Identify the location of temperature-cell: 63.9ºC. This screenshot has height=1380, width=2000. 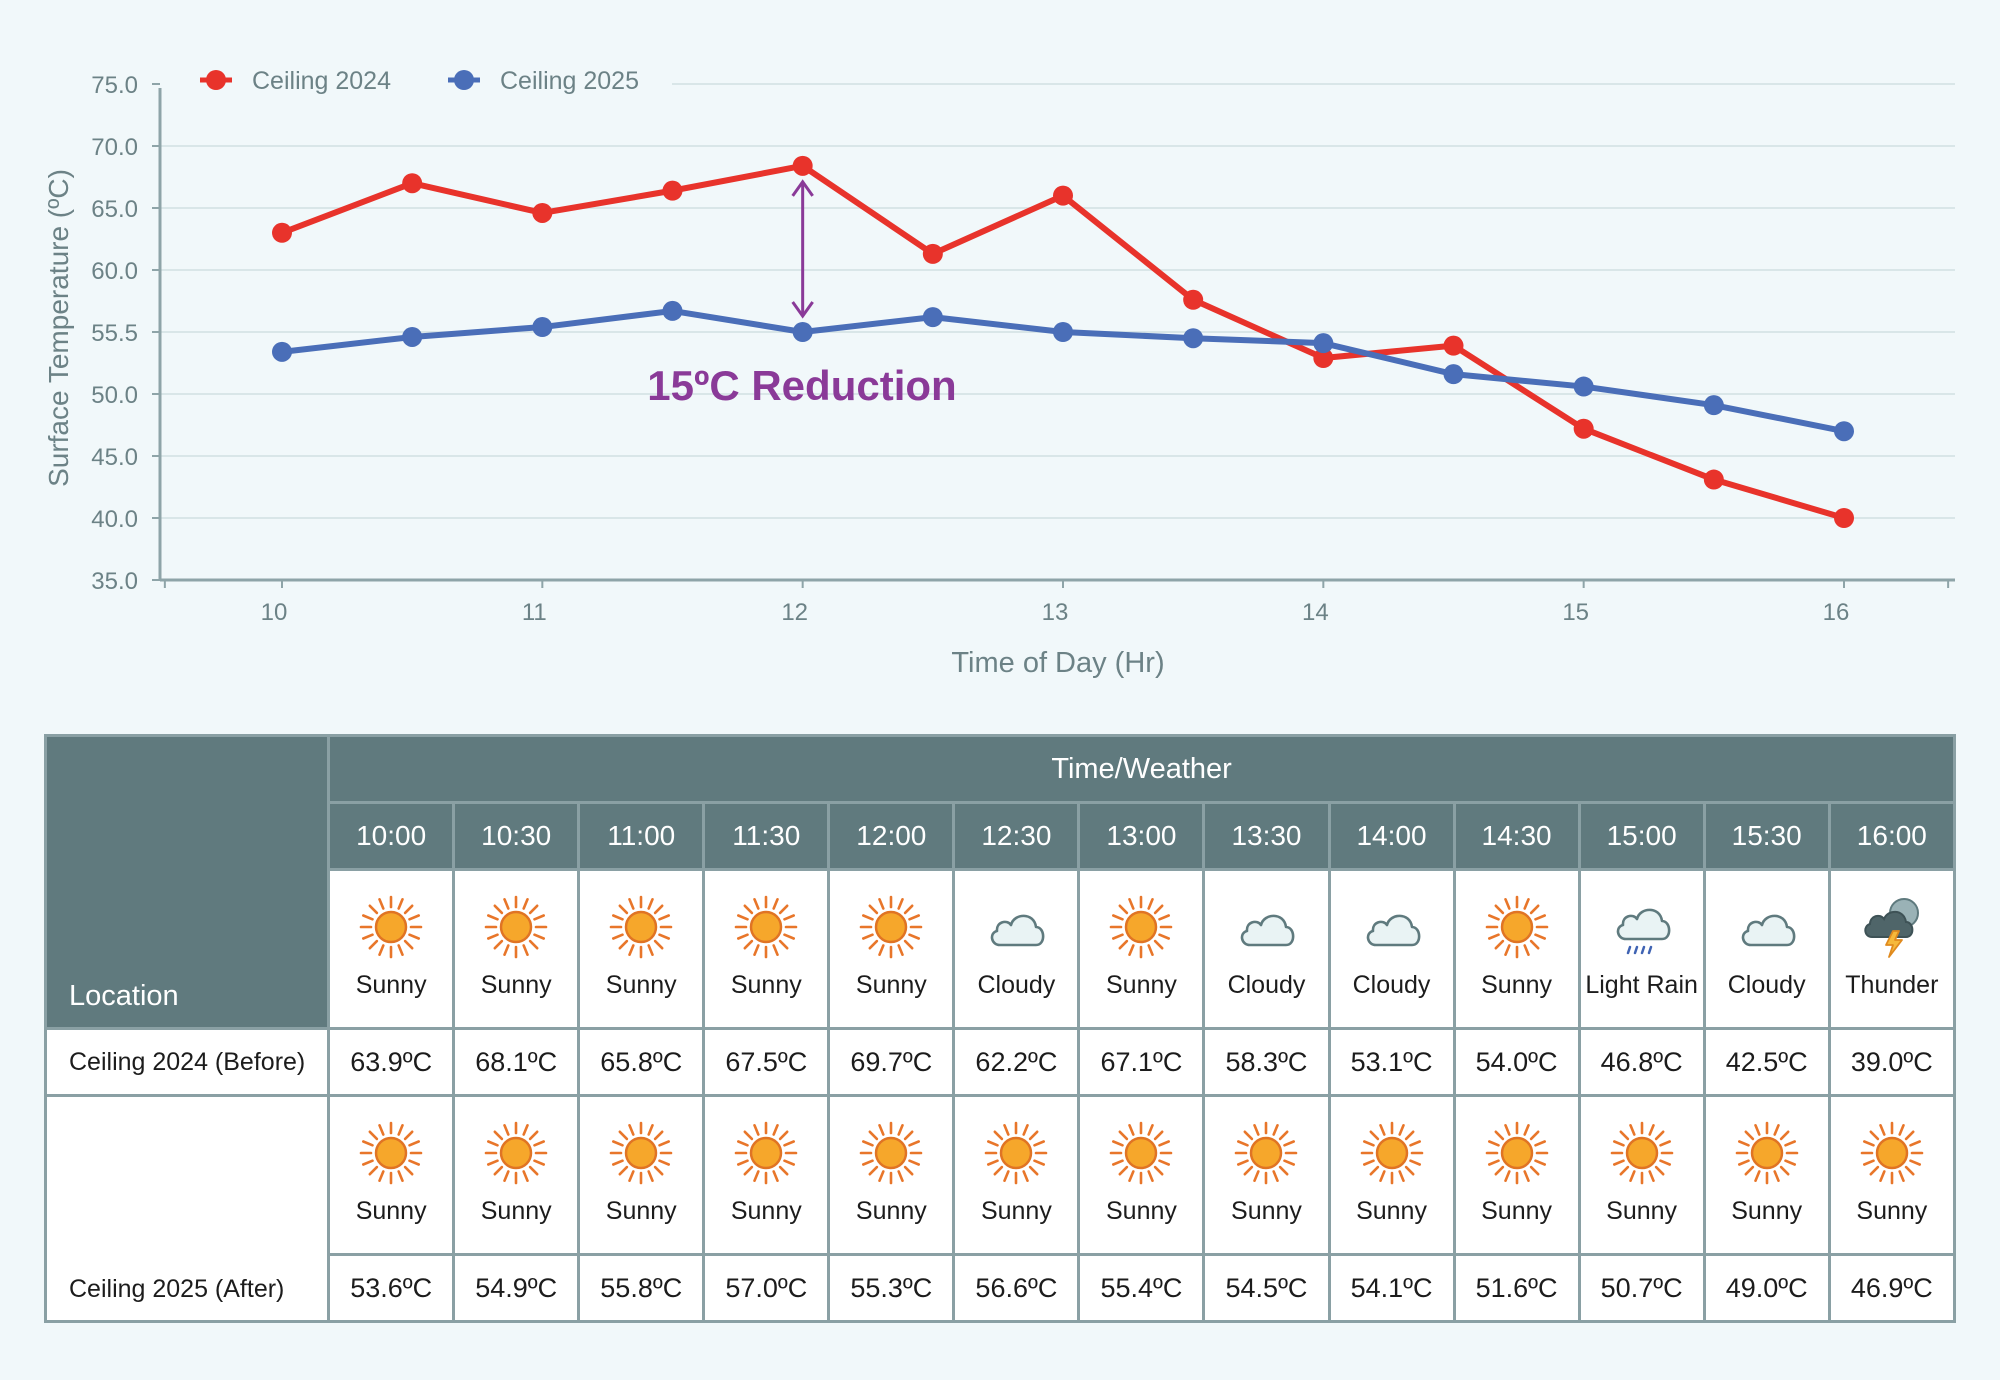
(391, 1062).